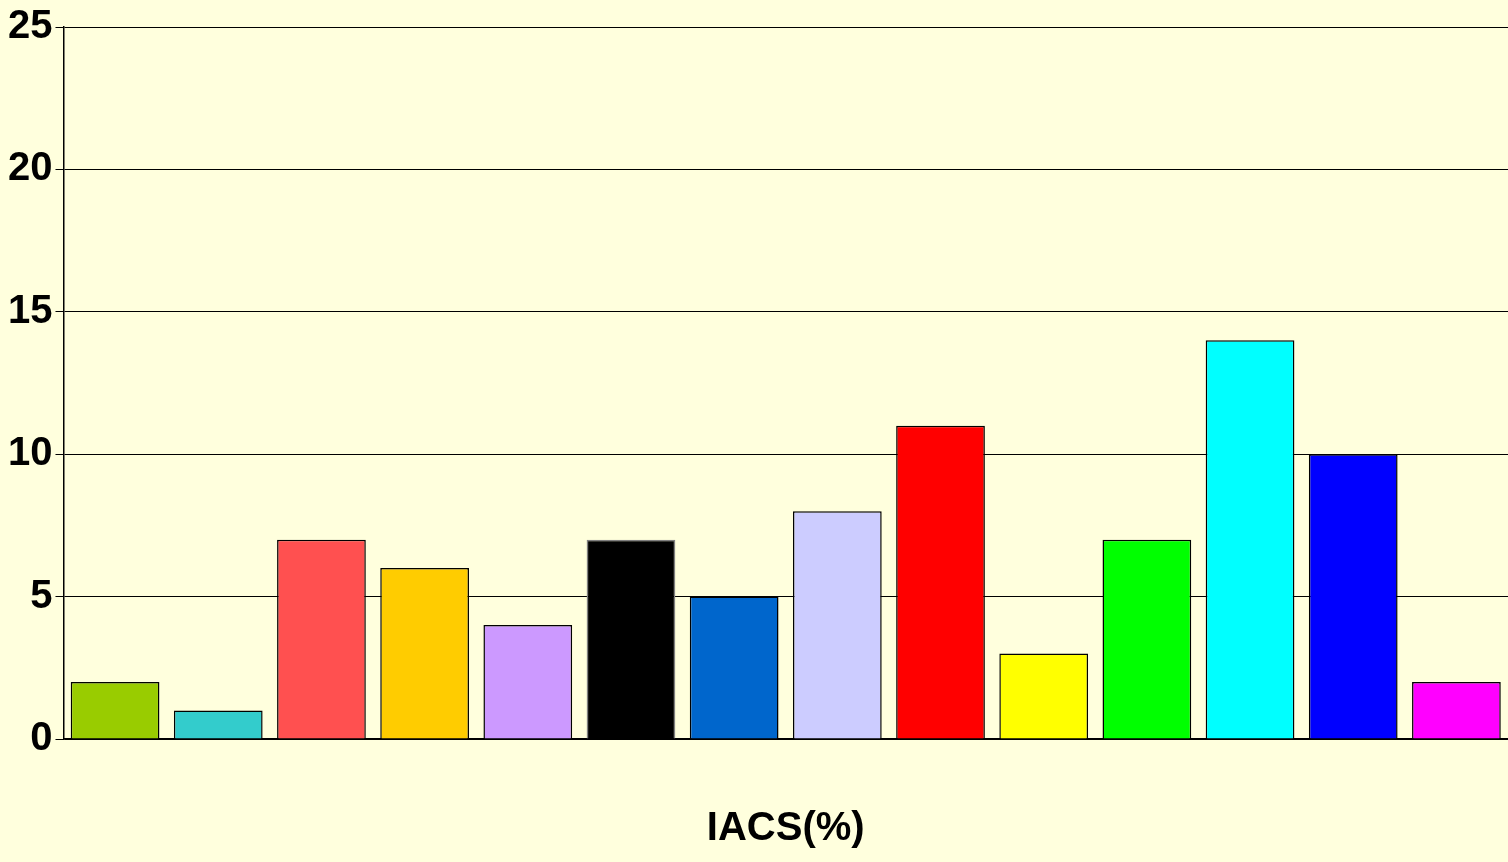 This screenshot has width=1508, height=862. I want to click on y-tick-label: 25, so click(30, 24).